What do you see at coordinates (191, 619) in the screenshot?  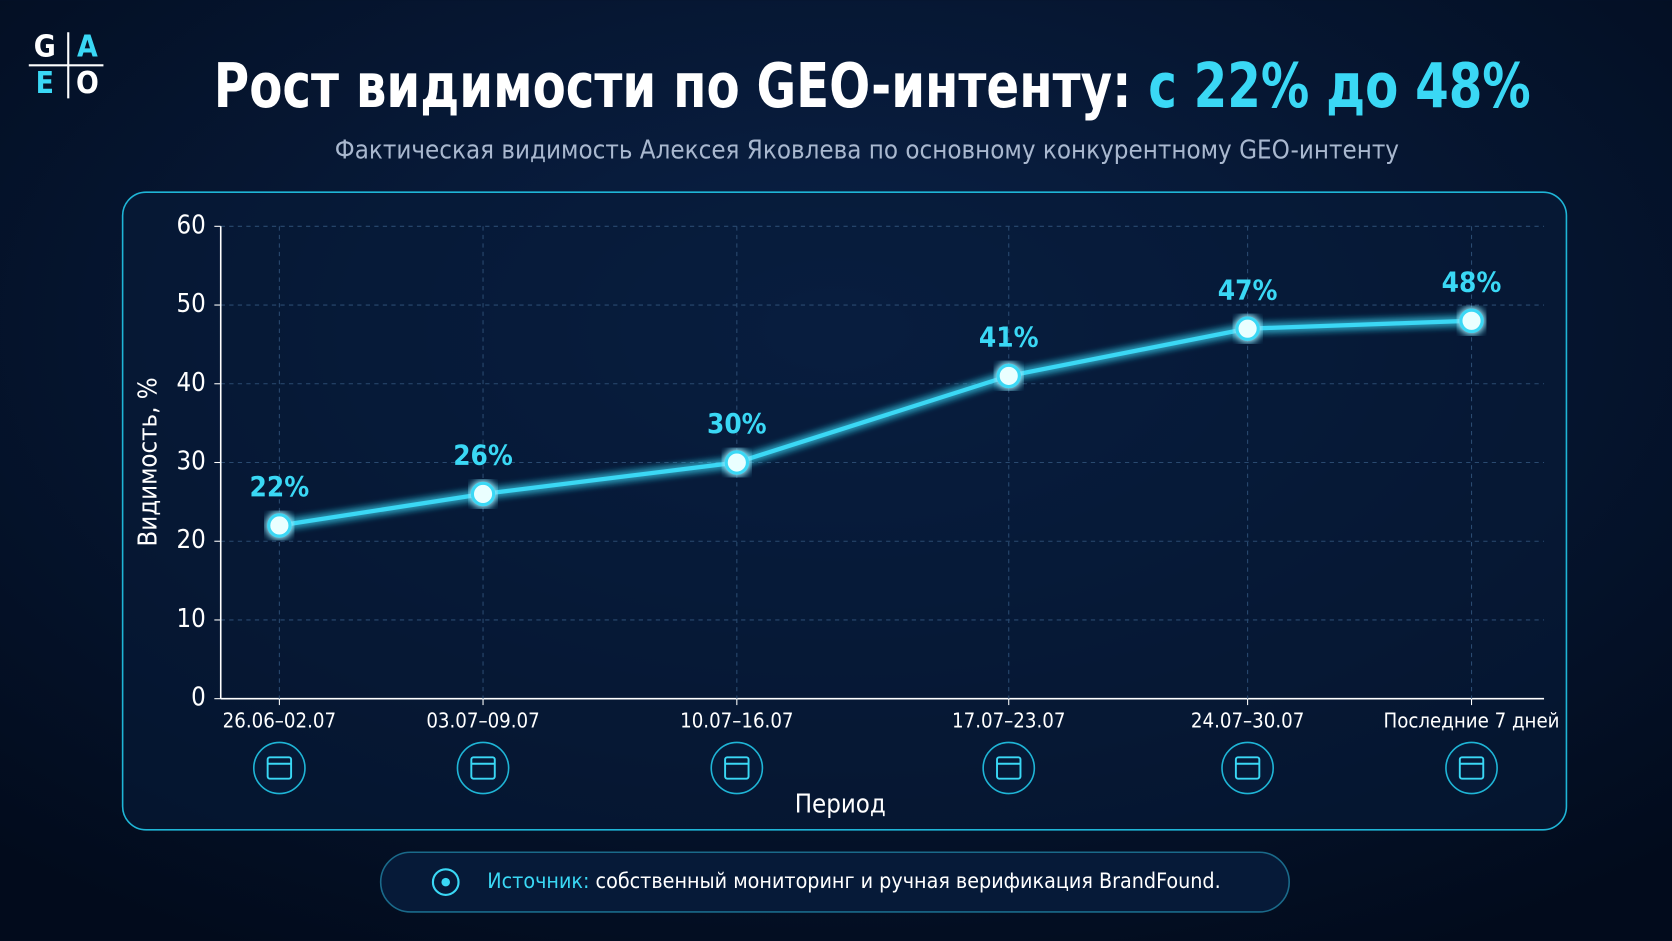 I see `y-tick-label: 10` at bounding box center [191, 619].